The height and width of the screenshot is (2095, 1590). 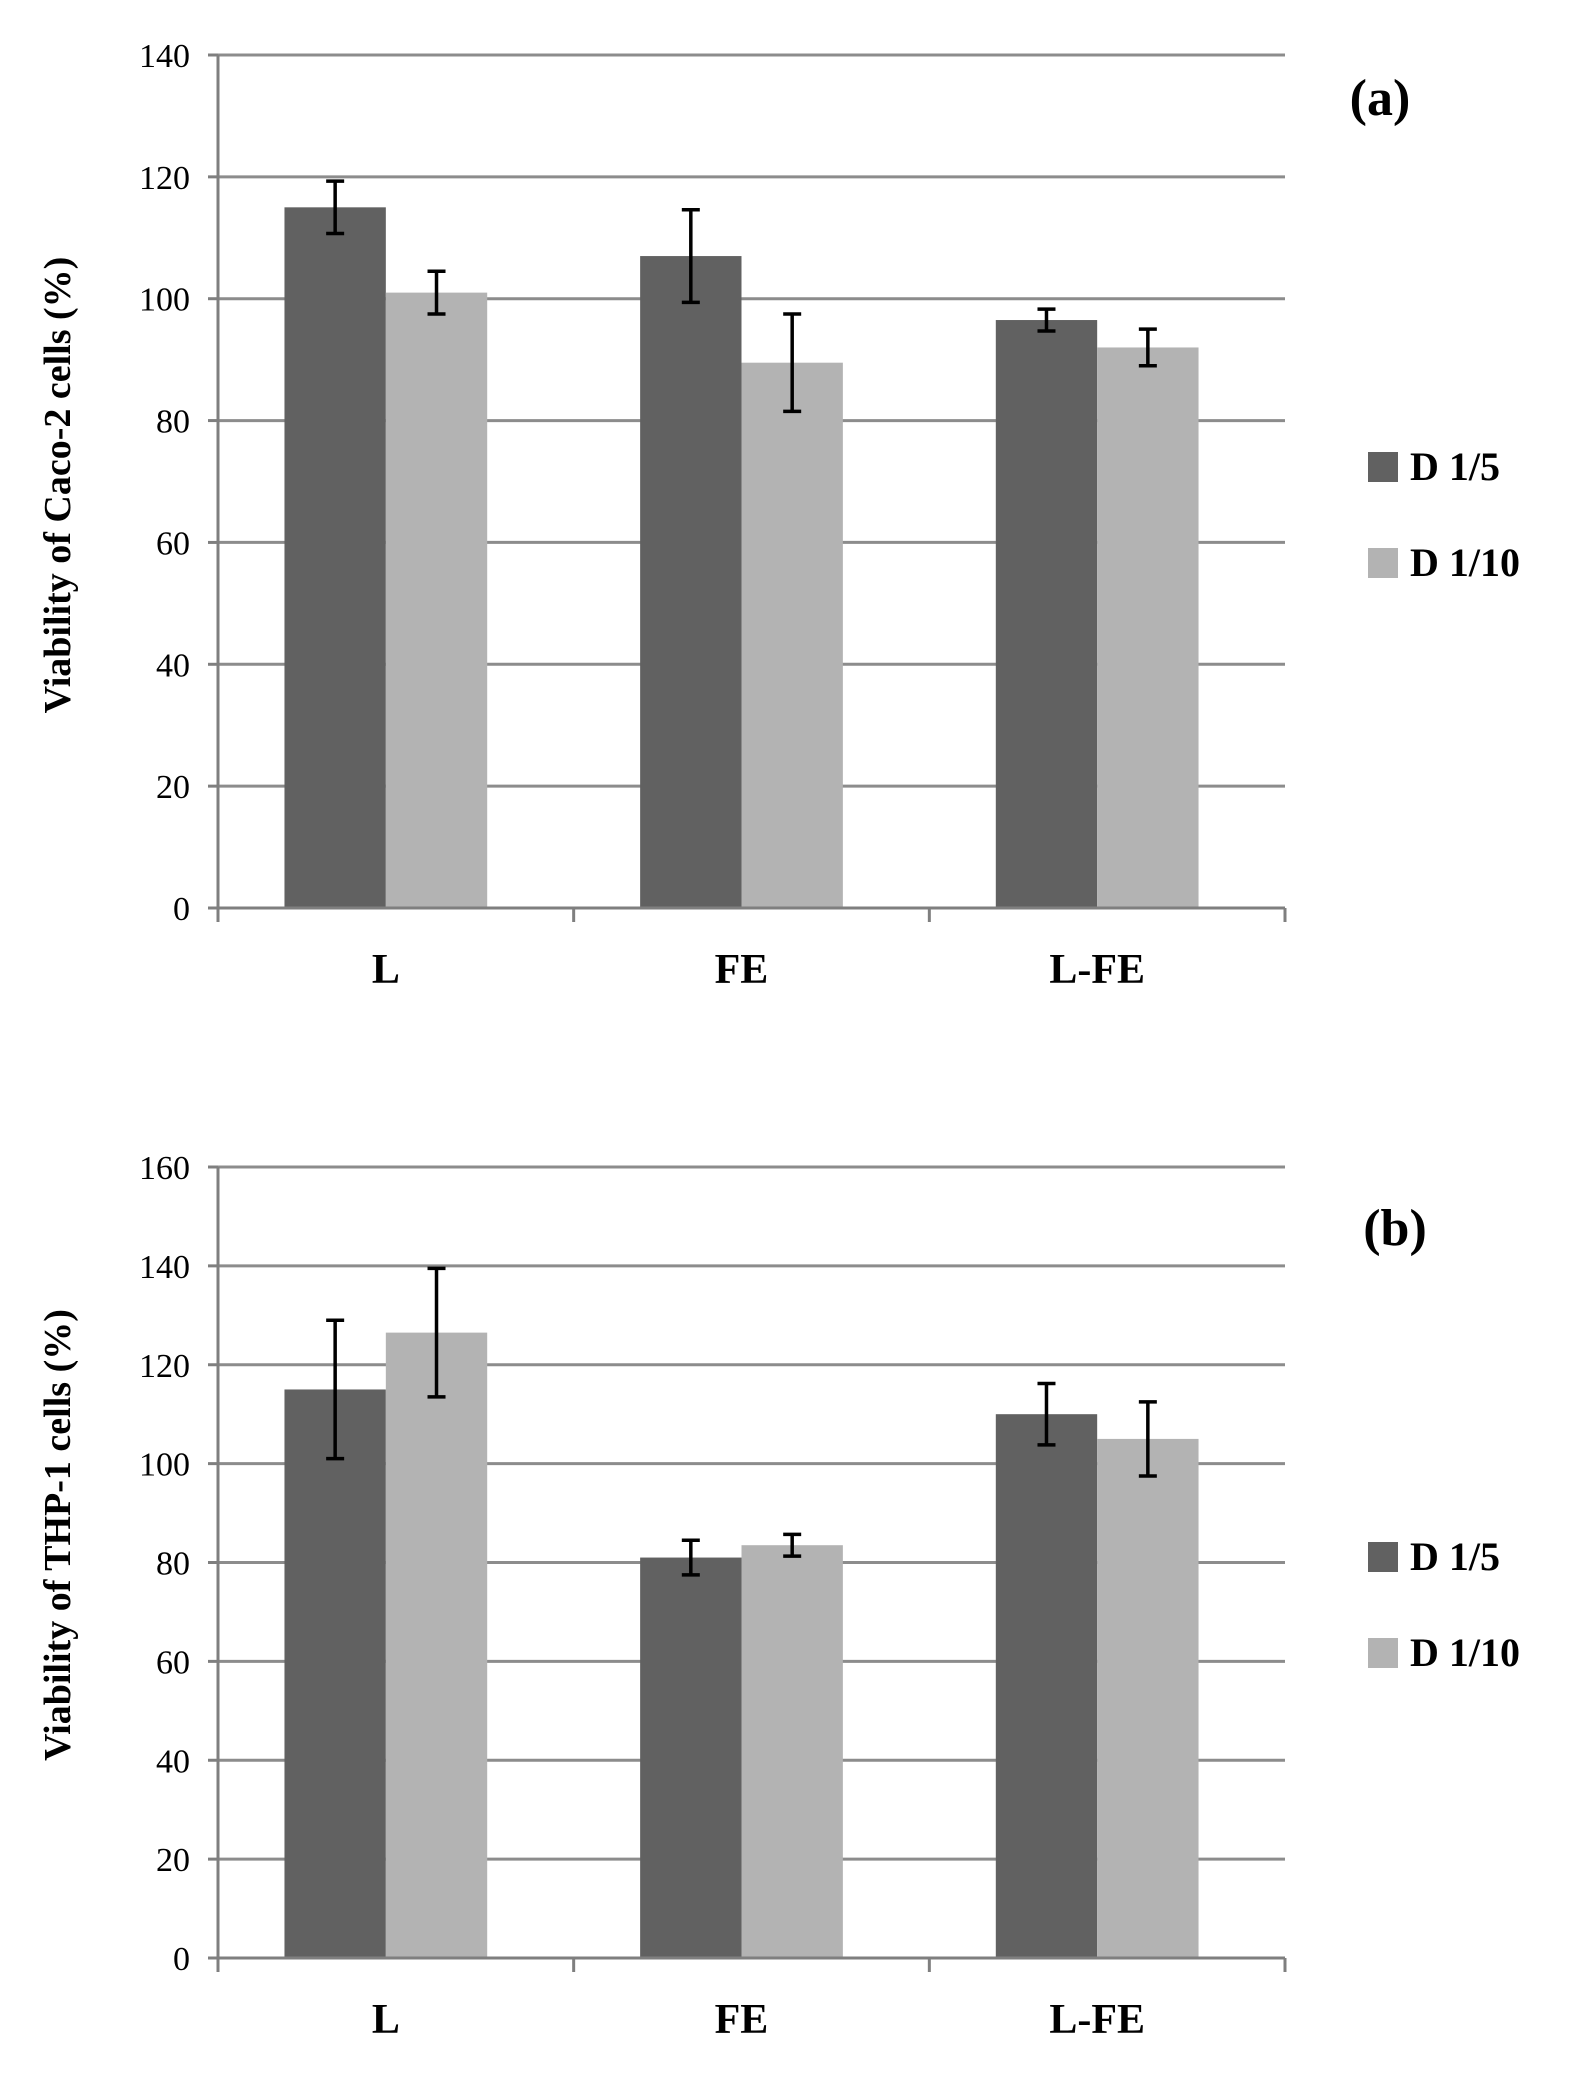 I want to click on chart-a-y-tick-labels: 0 20 40 60 80 100 120 140, so click(x=164, y=483).